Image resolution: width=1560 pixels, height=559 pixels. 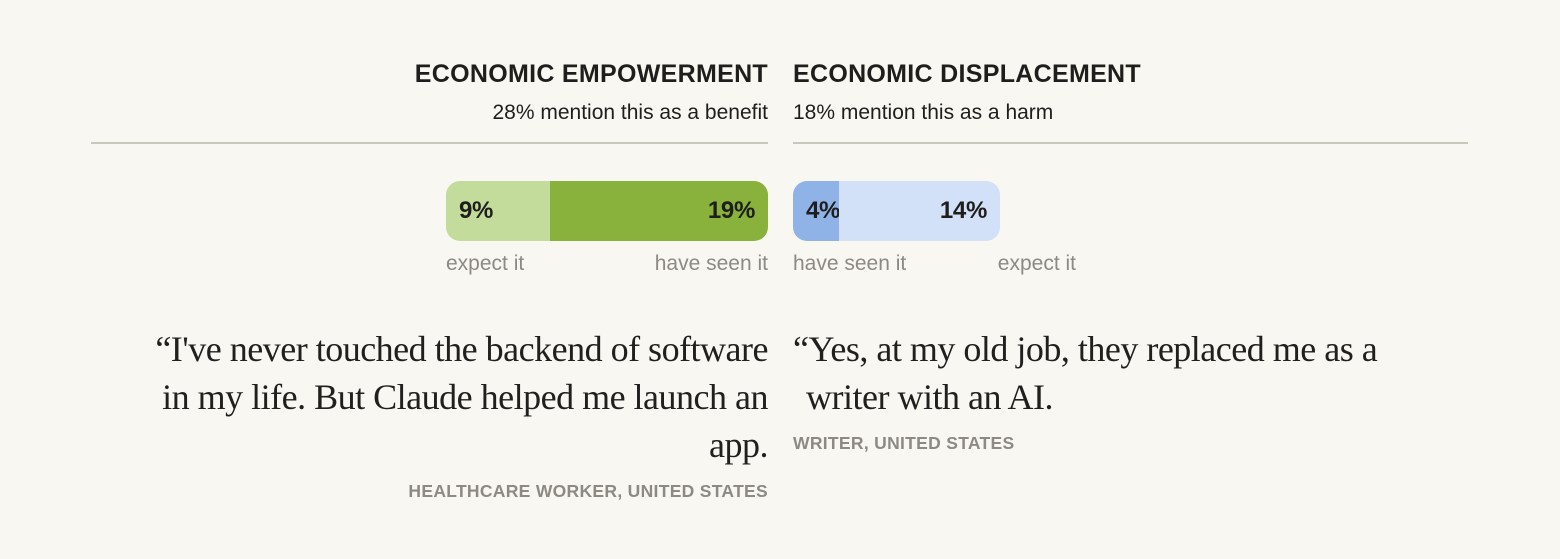 What do you see at coordinates (658, 211) in the screenshot?
I see `bar-segment-have-seen-it: 19%` at bounding box center [658, 211].